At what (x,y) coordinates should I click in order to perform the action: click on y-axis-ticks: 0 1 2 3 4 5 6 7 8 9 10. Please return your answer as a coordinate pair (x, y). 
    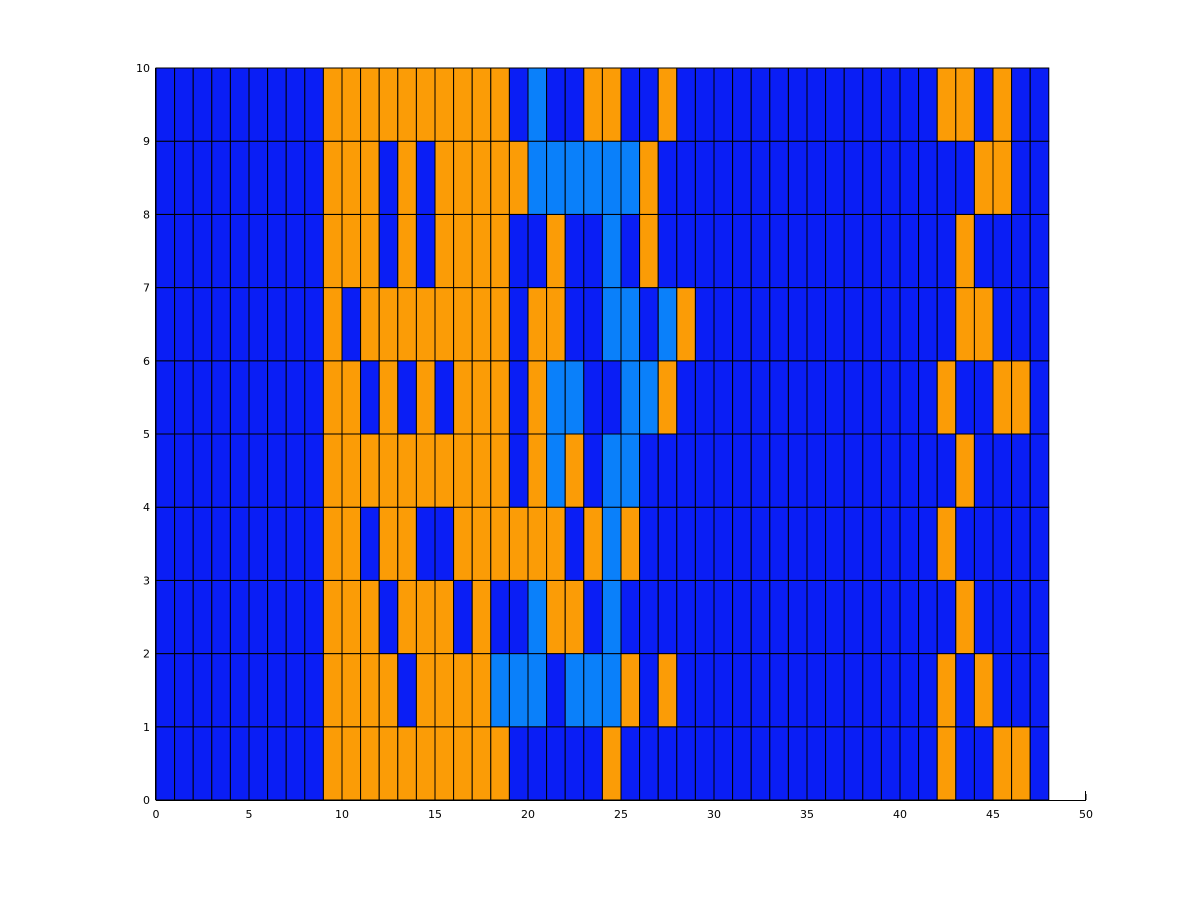
    Looking at the image, I should click on (143, 434).